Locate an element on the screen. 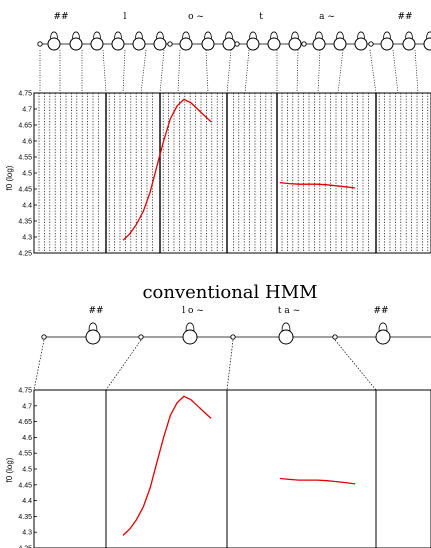  top-phone-label: ## is located at coordinates (404, 17).